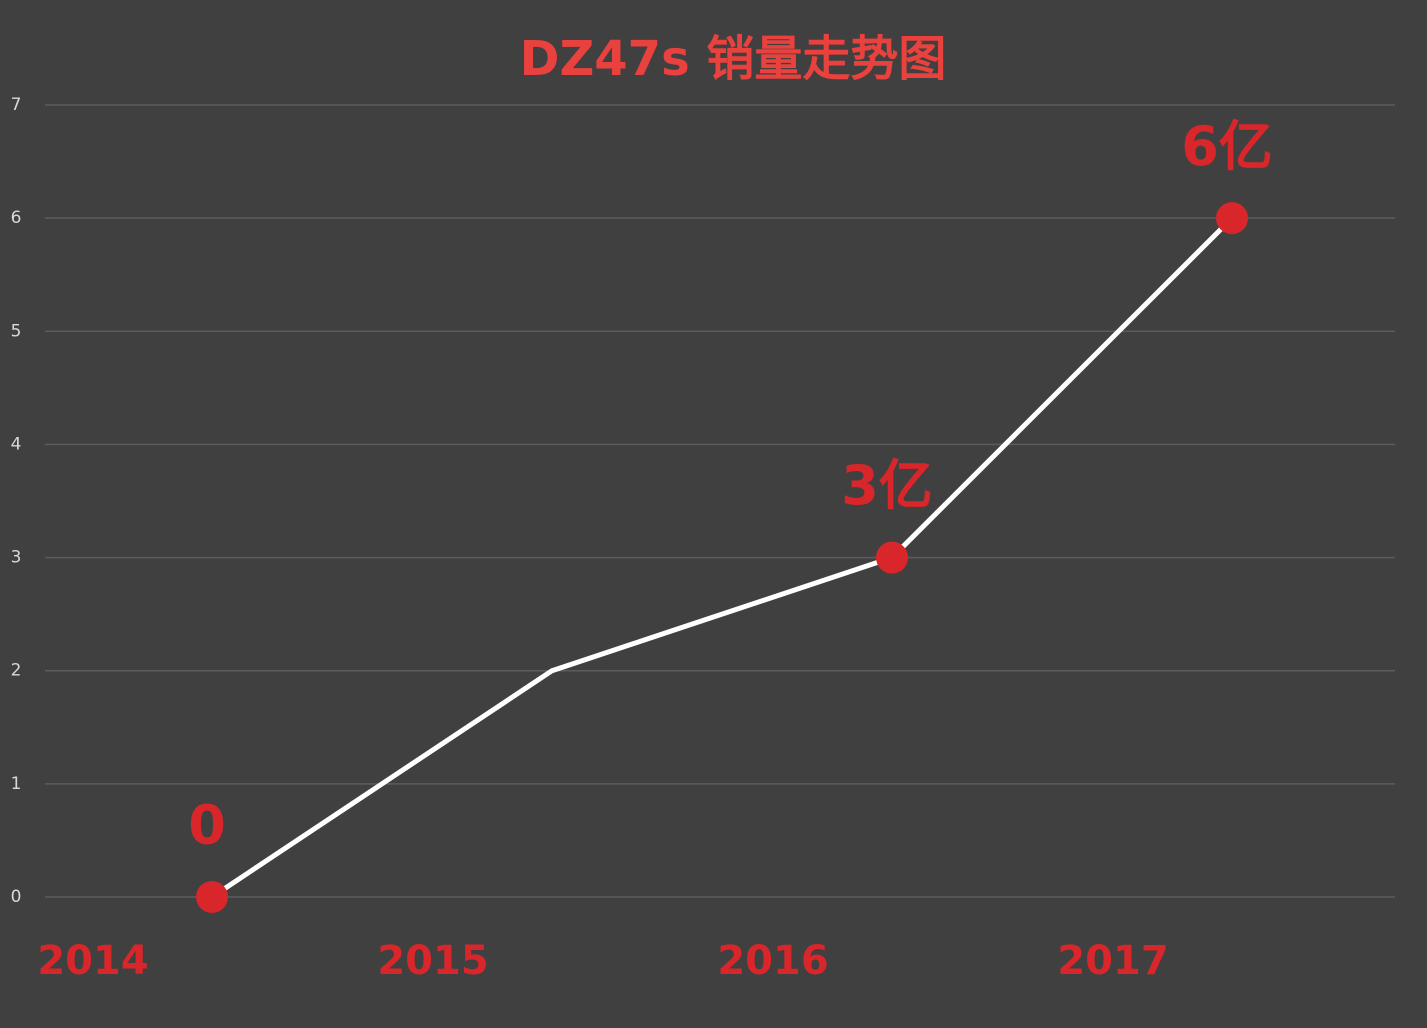 Image resolution: width=1427 pixels, height=1028 pixels. I want to click on data-label: 6亿, so click(1227, 146).